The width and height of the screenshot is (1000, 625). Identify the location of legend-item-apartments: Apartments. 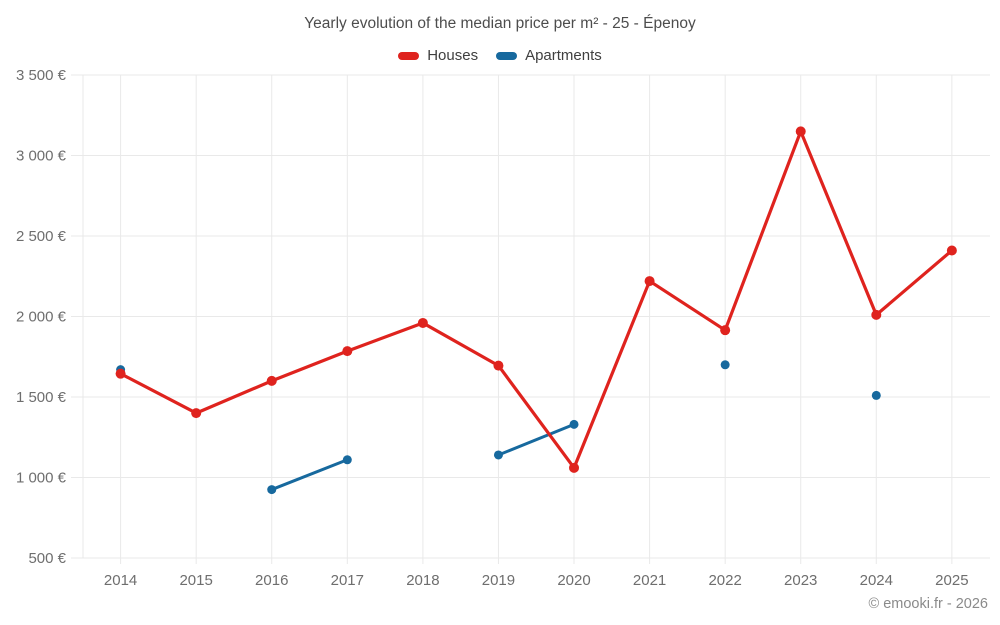
(549, 55).